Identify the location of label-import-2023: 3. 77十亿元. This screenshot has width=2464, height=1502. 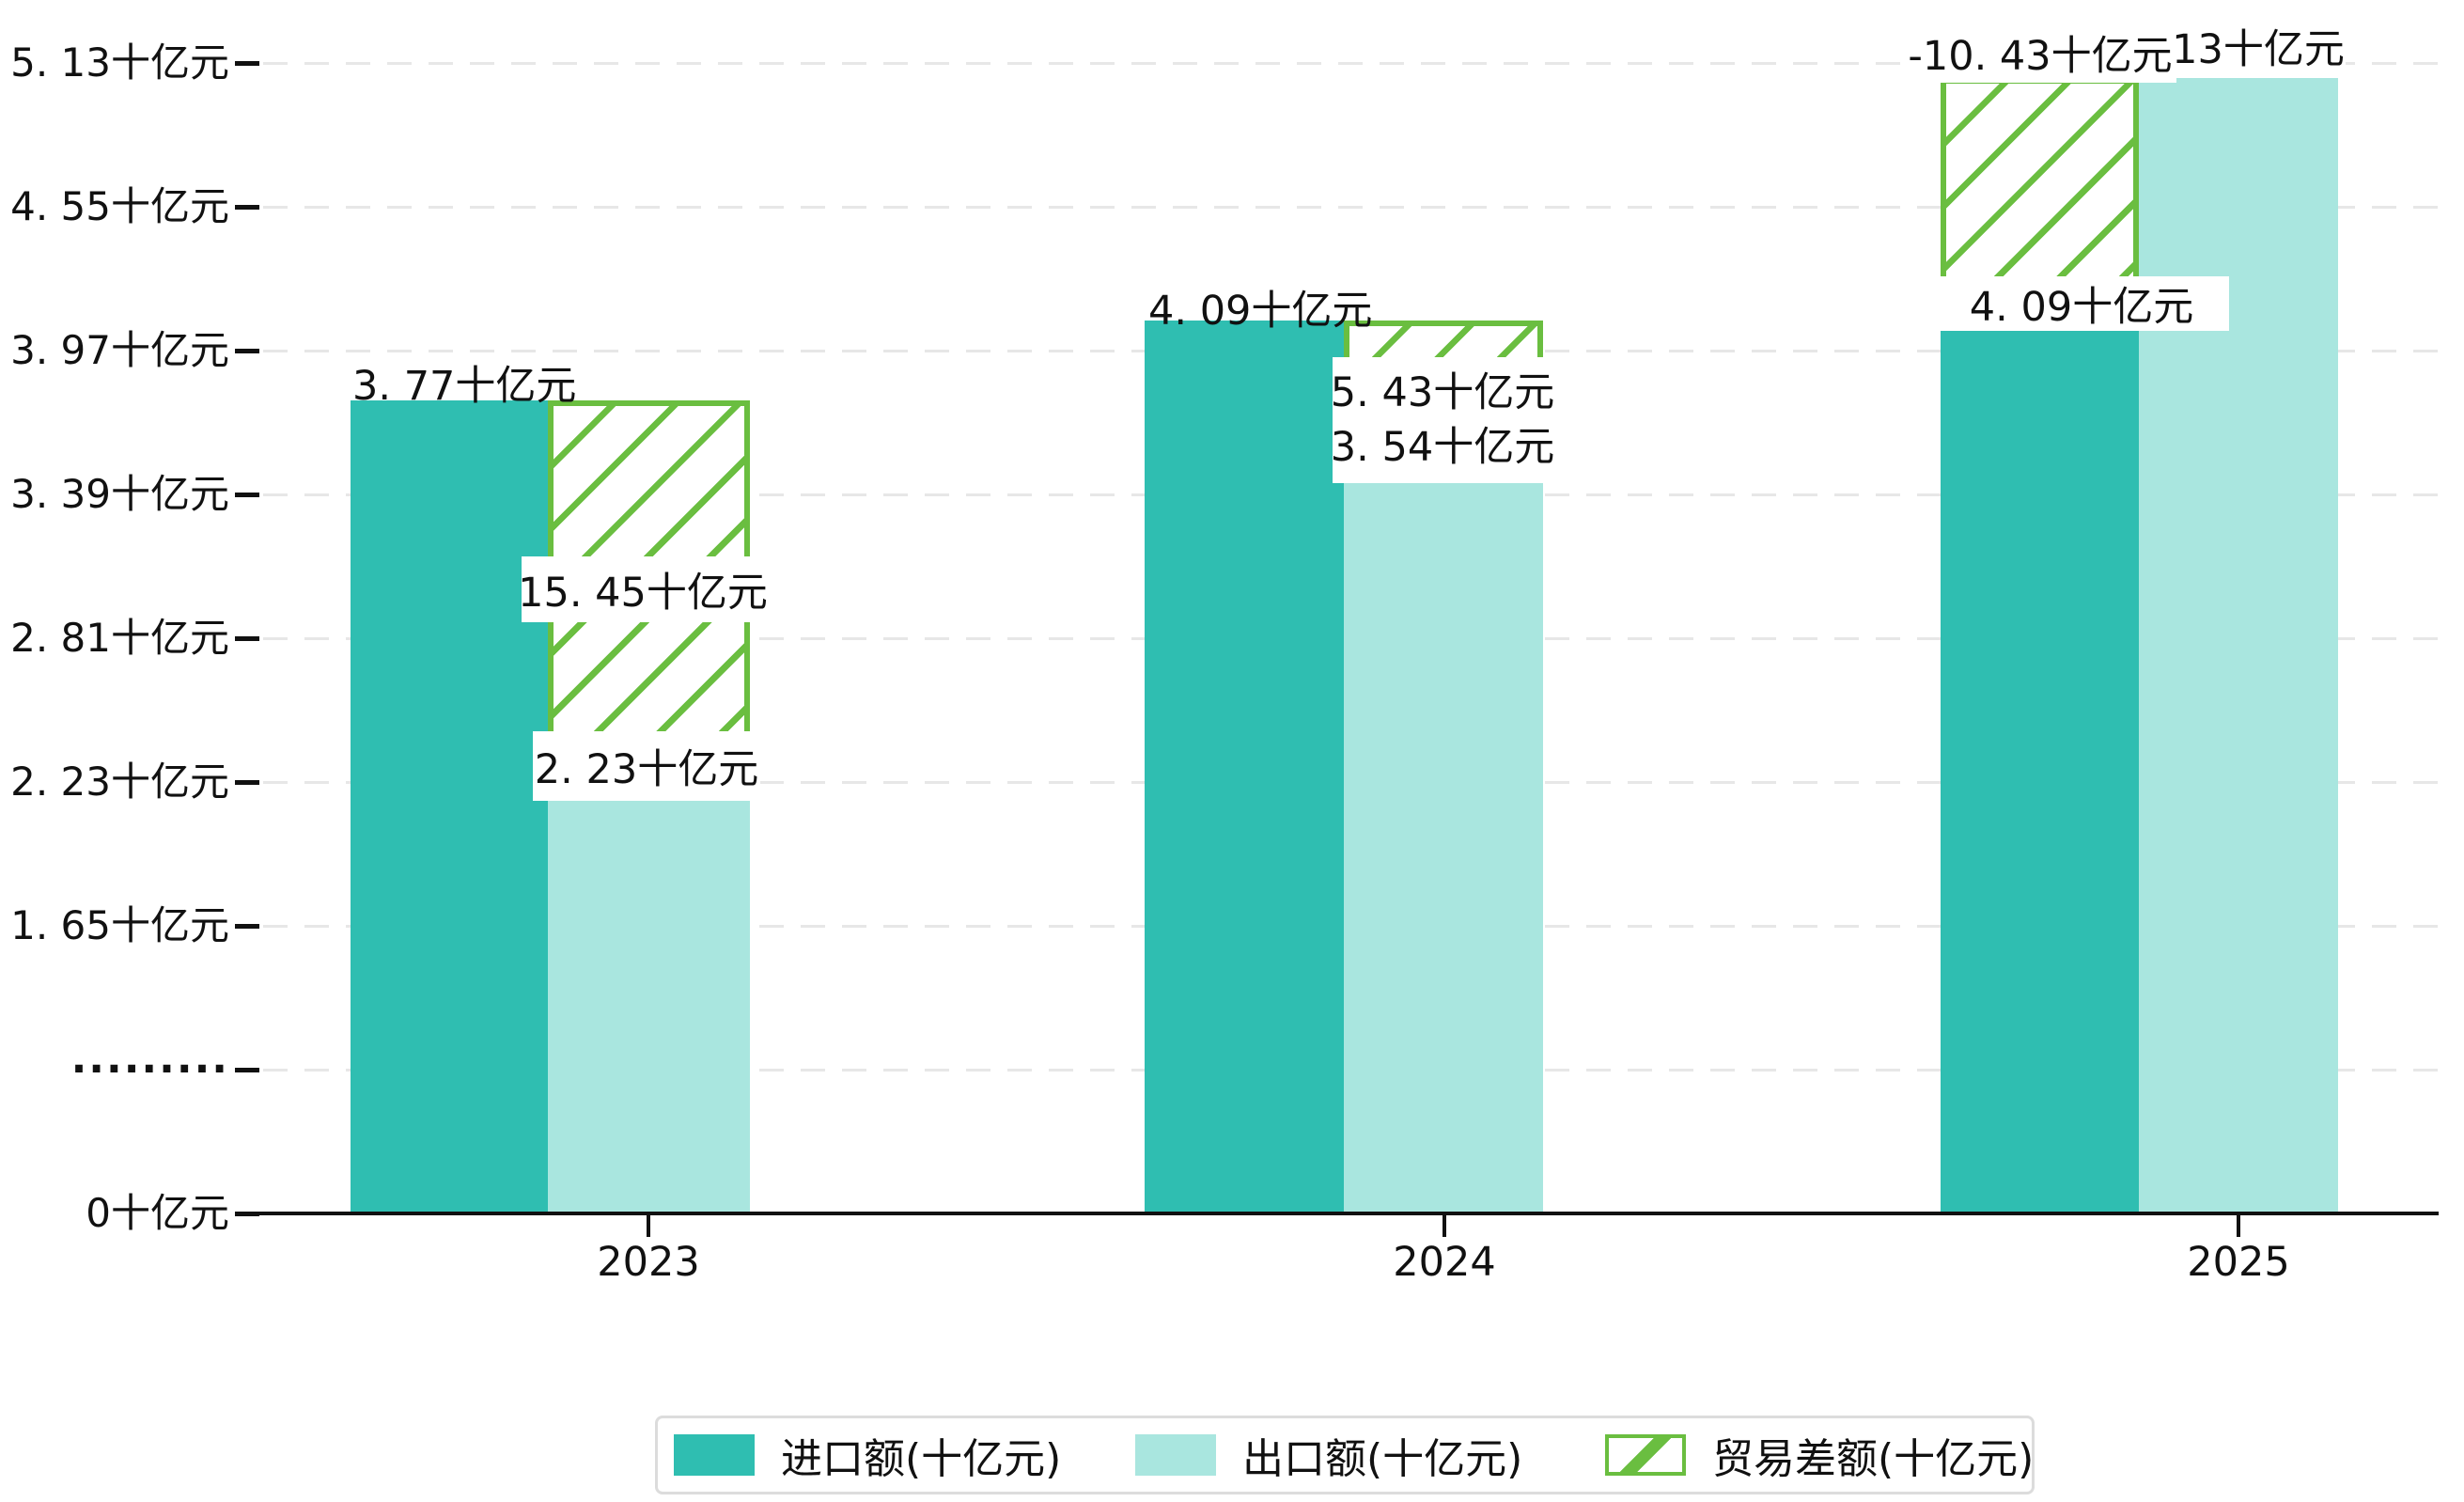
(464, 387).